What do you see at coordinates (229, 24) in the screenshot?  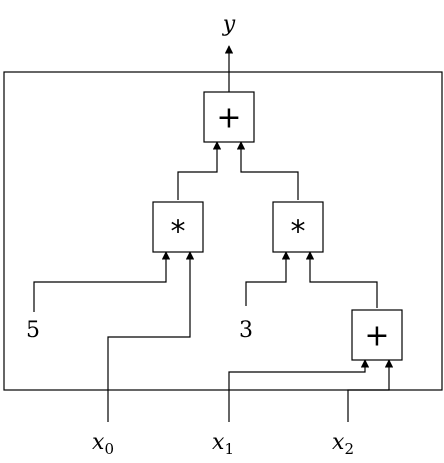 I see `output-label: y` at bounding box center [229, 24].